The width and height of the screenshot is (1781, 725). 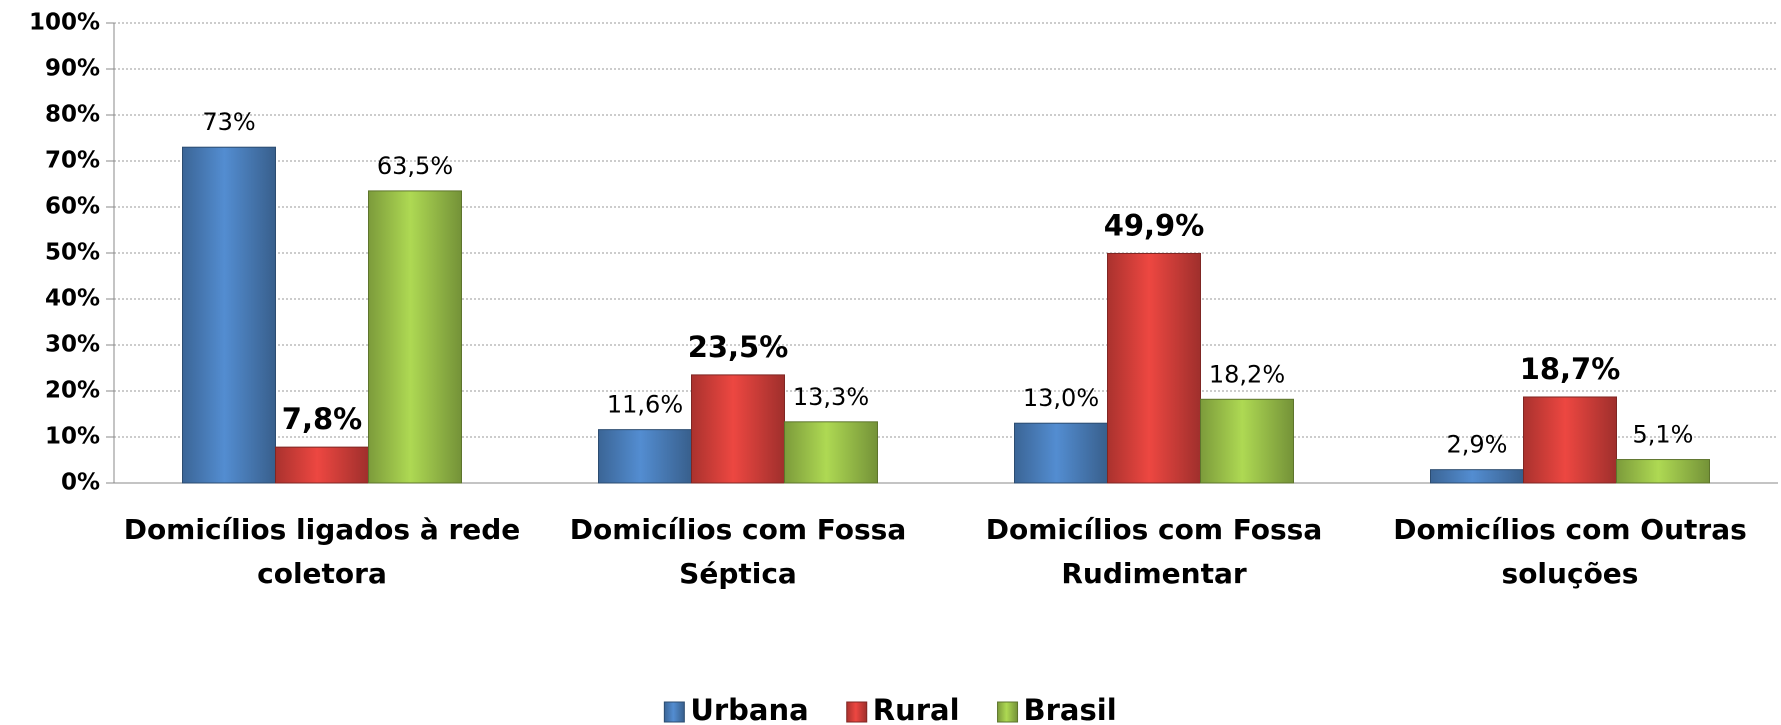 I want to click on x-tick-label: Domicílios com Outras soluções, so click(x=1570, y=551).